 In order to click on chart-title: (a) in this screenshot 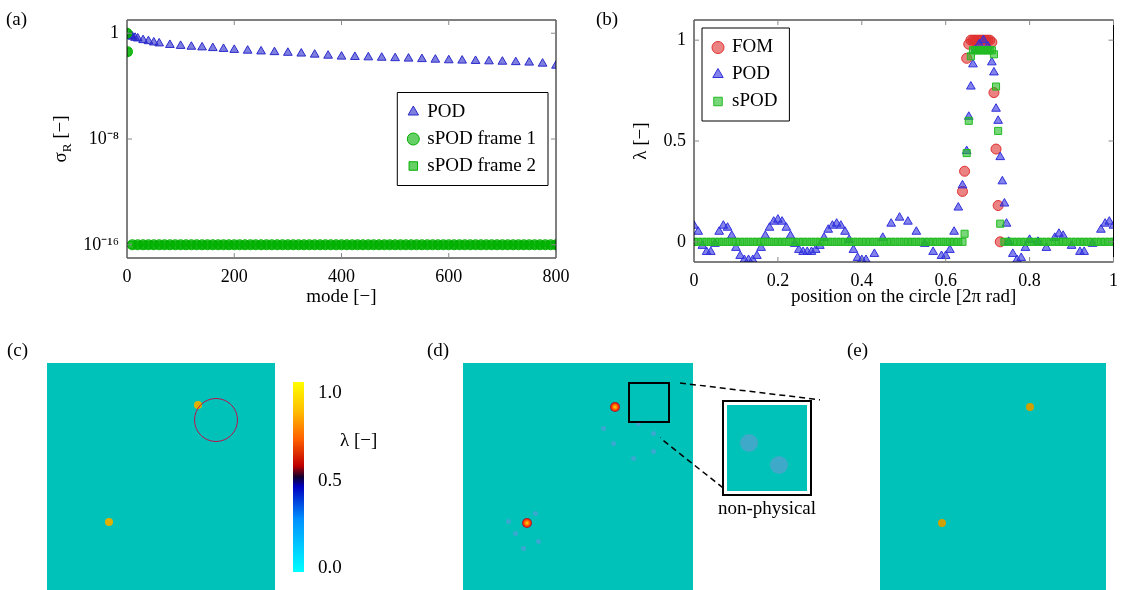, I will do `click(17, 18)`.